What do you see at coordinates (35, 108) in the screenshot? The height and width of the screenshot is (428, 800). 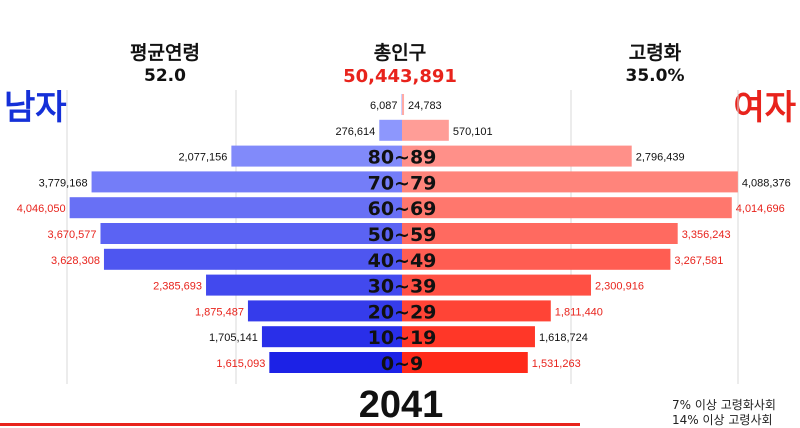 I see `male-label: 남자` at bounding box center [35, 108].